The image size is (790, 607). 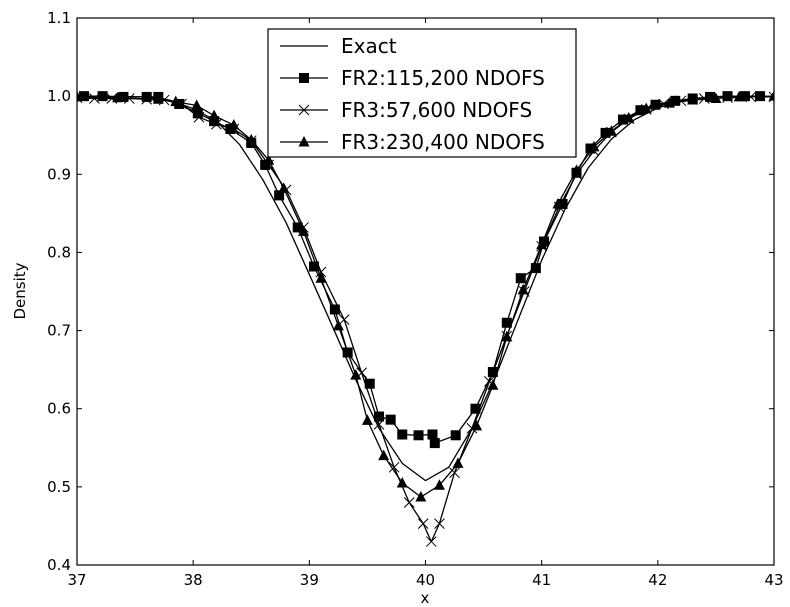 What do you see at coordinates (338, 46) in the screenshot?
I see `legend-item: Exact` at bounding box center [338, 46].